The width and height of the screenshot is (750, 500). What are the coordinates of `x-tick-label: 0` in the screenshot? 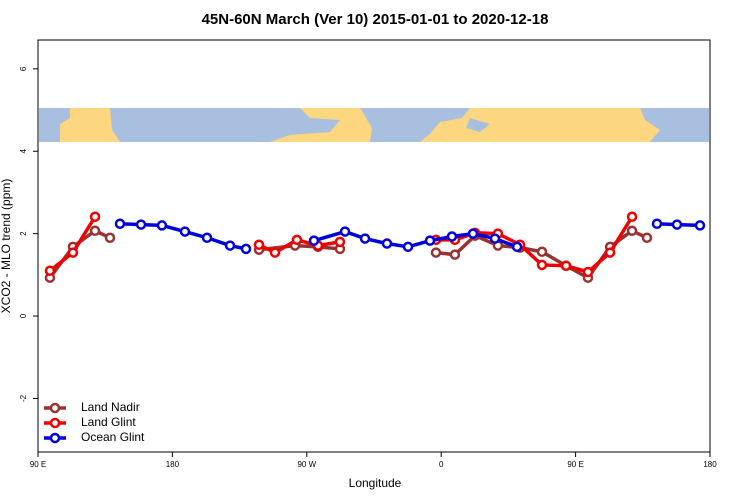 It's located at (441, 464).